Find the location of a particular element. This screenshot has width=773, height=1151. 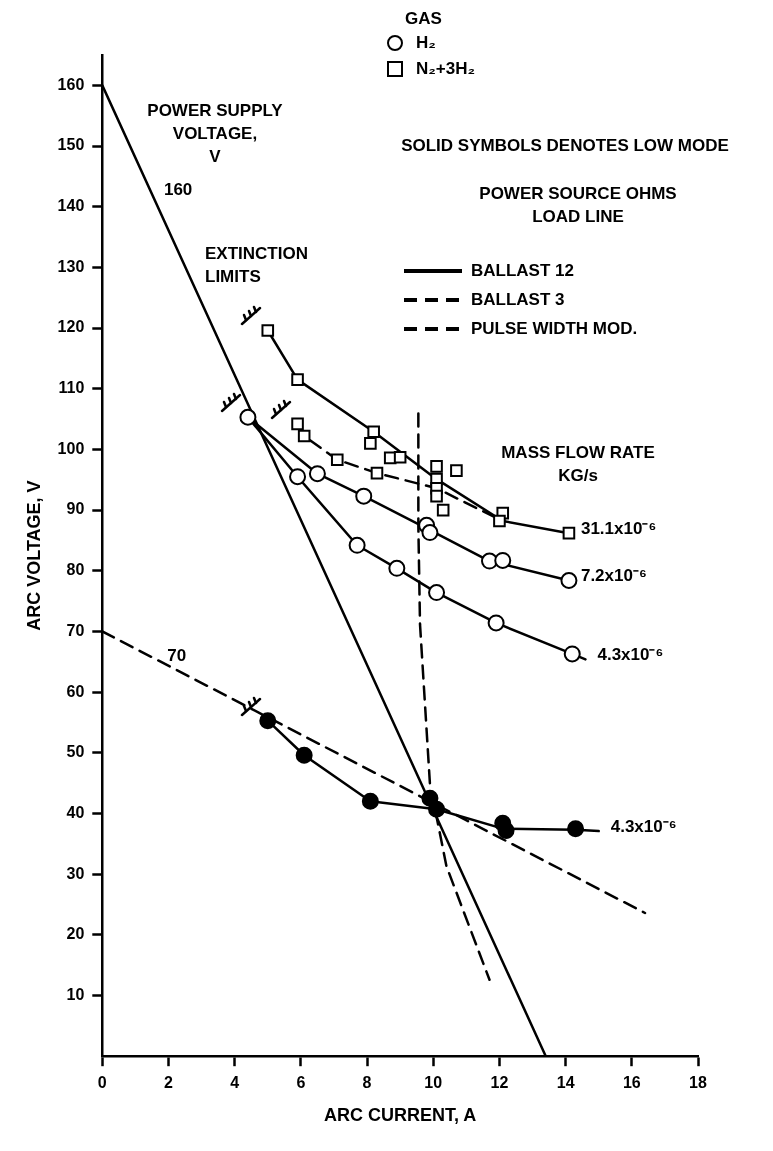

annotation: SOLID SYMBOLS DENOTES LOW MODE is located at coordinates (565, 146).